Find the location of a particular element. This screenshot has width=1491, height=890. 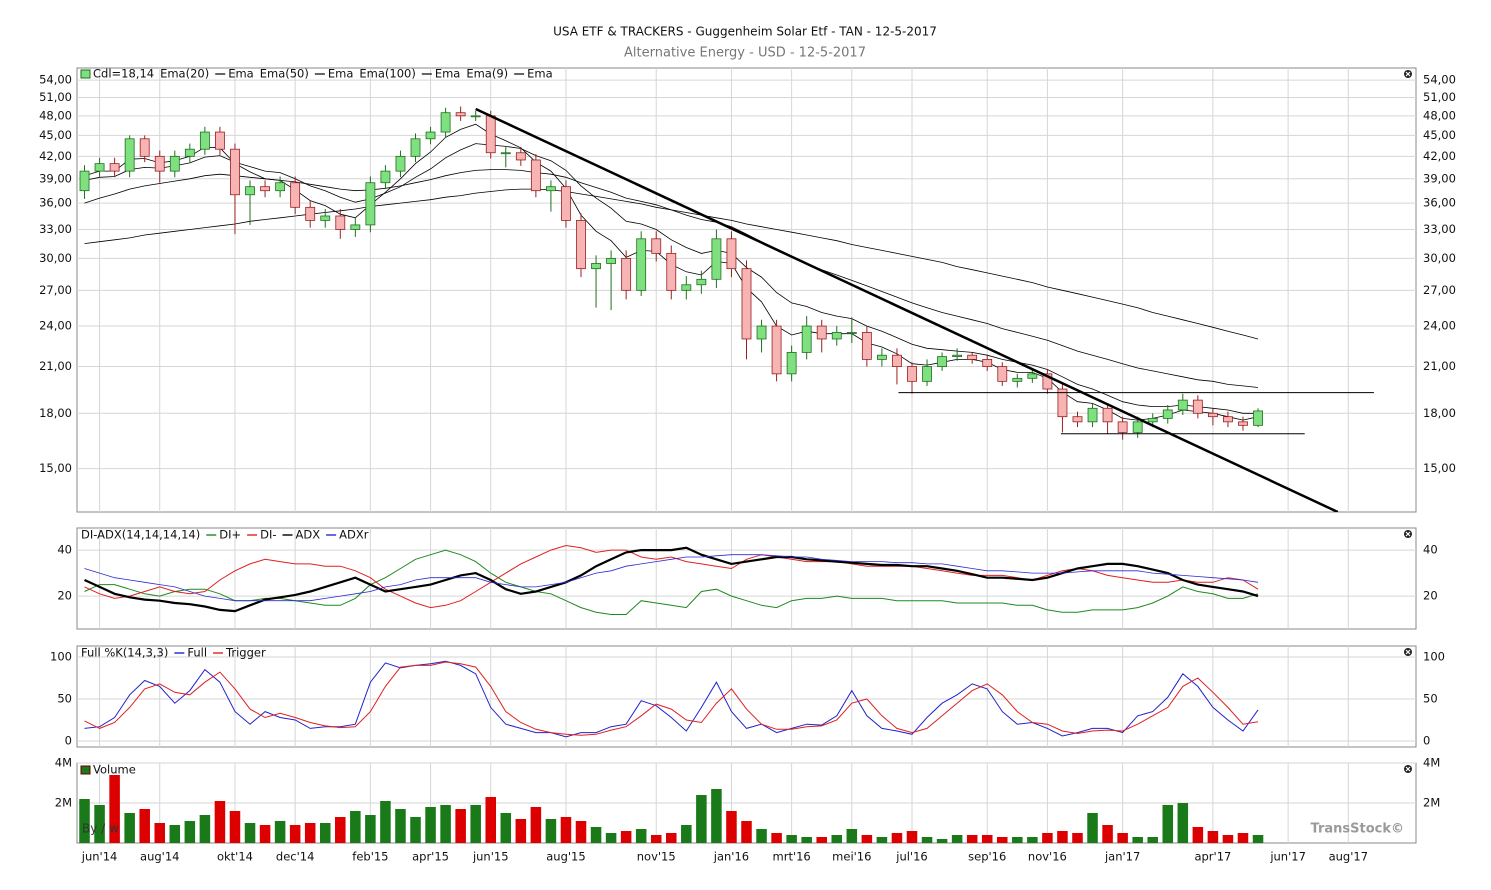

legend-title: Full %K(14,3,3) is located at coordinates (124, 653).